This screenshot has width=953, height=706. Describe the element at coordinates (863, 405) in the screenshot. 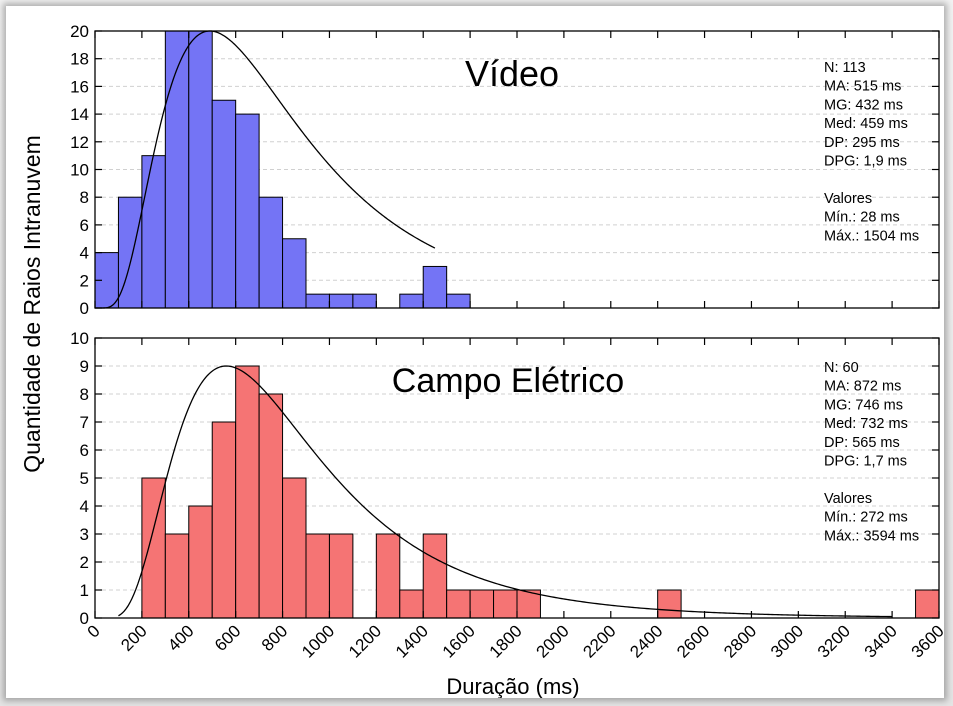

I see `stat-line: MG: 746 ms` at that location.